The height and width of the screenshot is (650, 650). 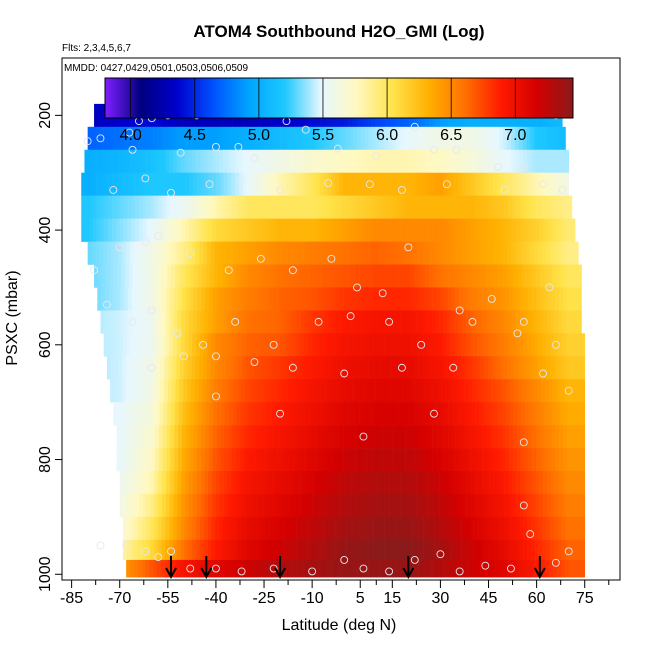 What do you see at coordinates (45, 115) in the screenshot?
I see `y-tick-label: 200` at bounding box center [45, 115].